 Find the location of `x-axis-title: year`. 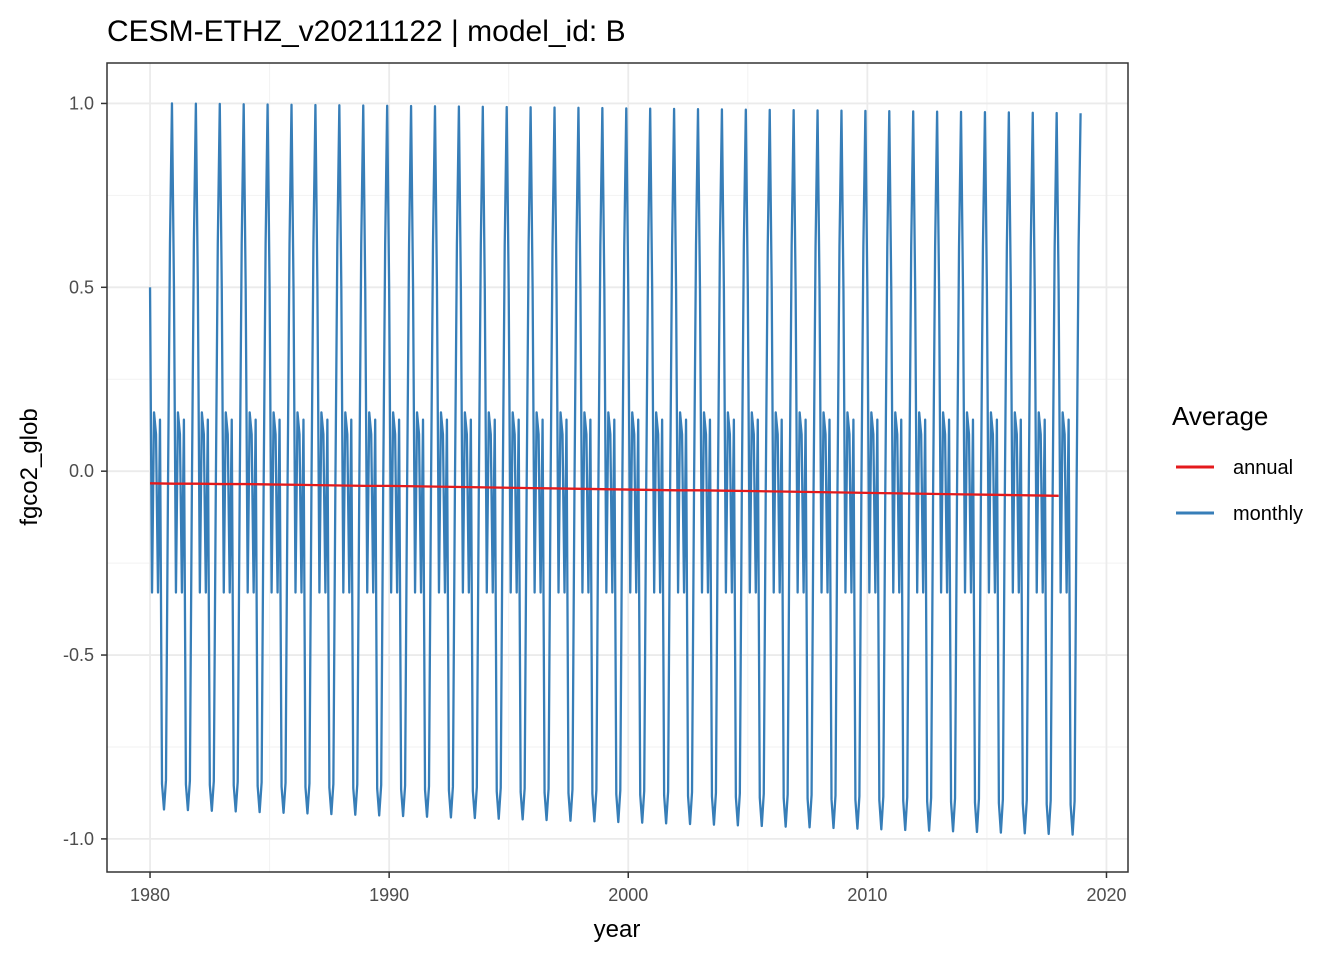

x-axis-title: year is located at coordinates (617, 929).